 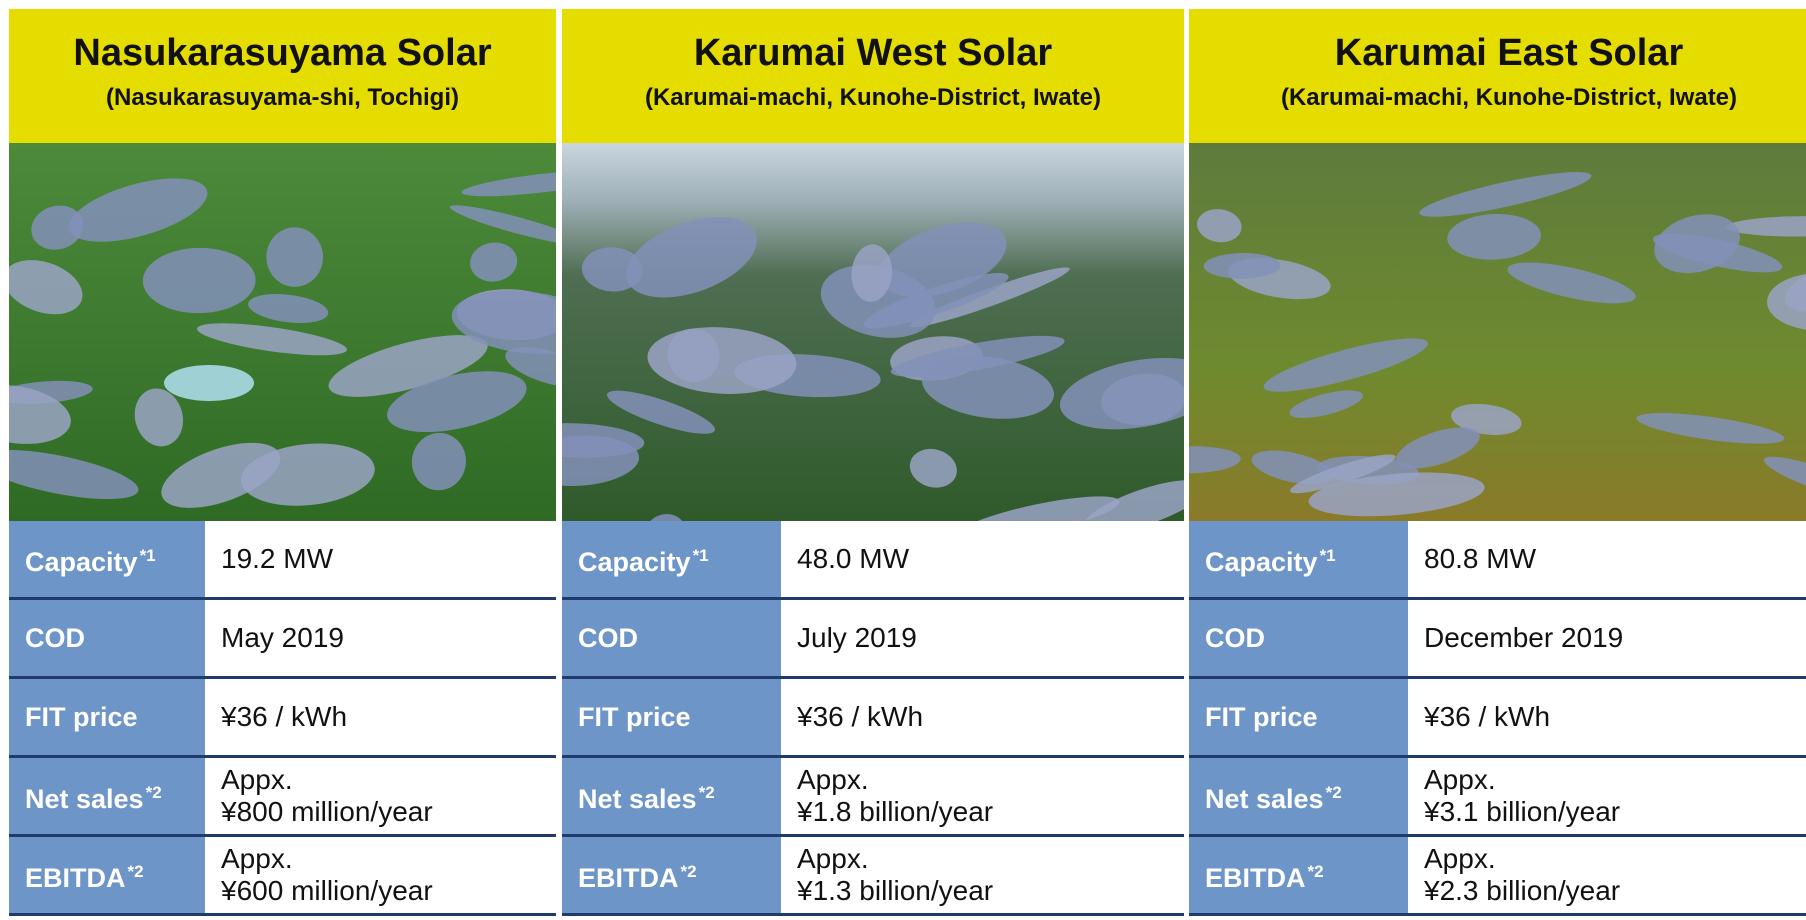 What do you see at coordinates (282, 53) in the screenshot?
I see `panel-title: Nasukarasuyama Solar` at bounding box center [282, 53].